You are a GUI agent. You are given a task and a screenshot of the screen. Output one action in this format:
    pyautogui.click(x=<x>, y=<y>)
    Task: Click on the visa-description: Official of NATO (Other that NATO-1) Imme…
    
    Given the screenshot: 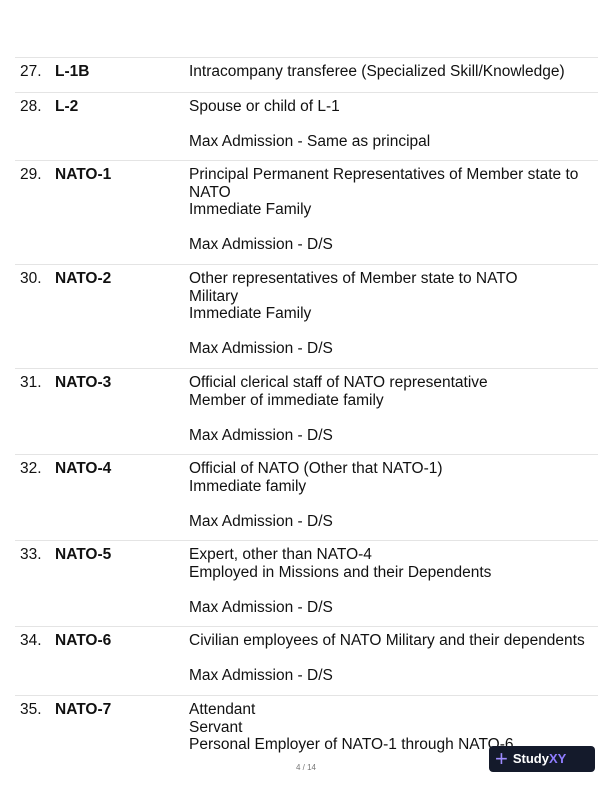 What is the action you would take?
    pyautogui.click(x=394, y=495)
    